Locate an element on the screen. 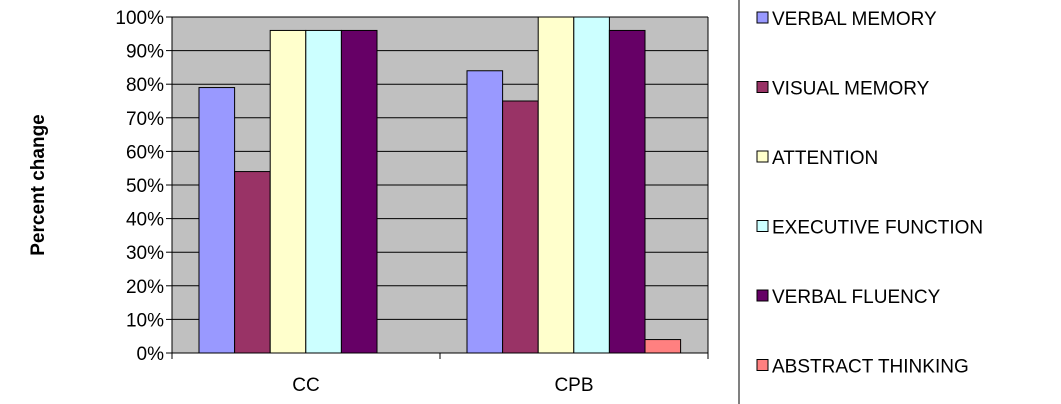 The width and height of the screenshot is (1061, 404). y-axis: 0% 10% 20% 30% 40% 50% 60% 70% 80% 90% 100% is located at coordinates (144, 186).